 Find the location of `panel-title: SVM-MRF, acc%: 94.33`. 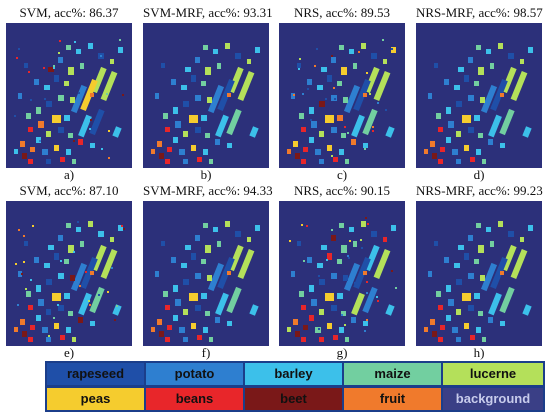

panel-title: SVM-MRF, acc%: 94.33 is located at coordinates (208, 190).